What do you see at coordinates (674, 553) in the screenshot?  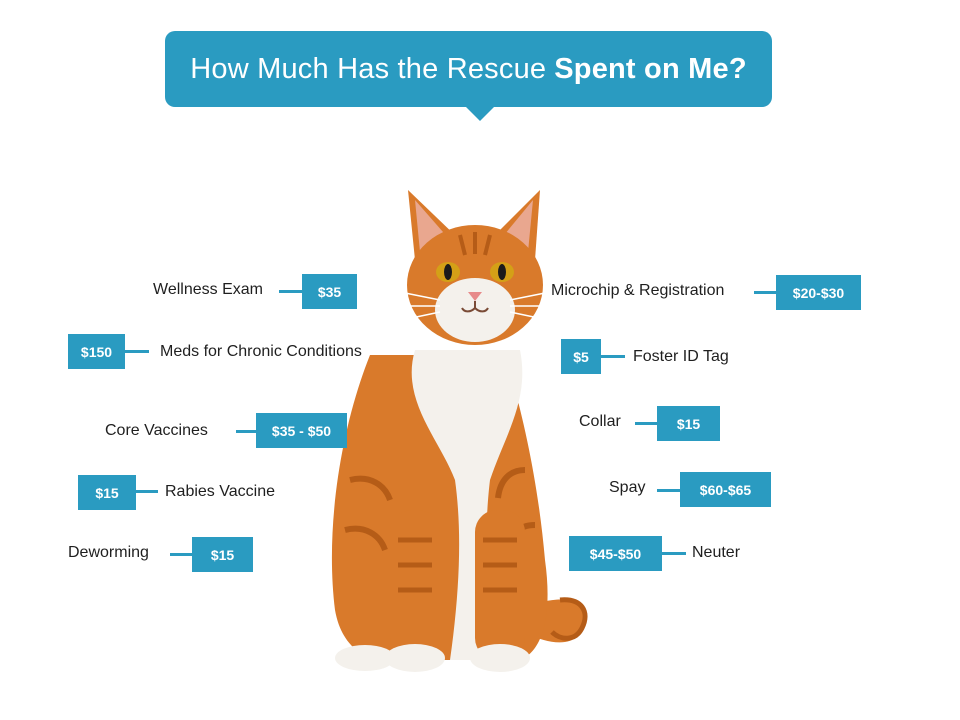 I see `neuter-connector` at bounding box center [674, 553].